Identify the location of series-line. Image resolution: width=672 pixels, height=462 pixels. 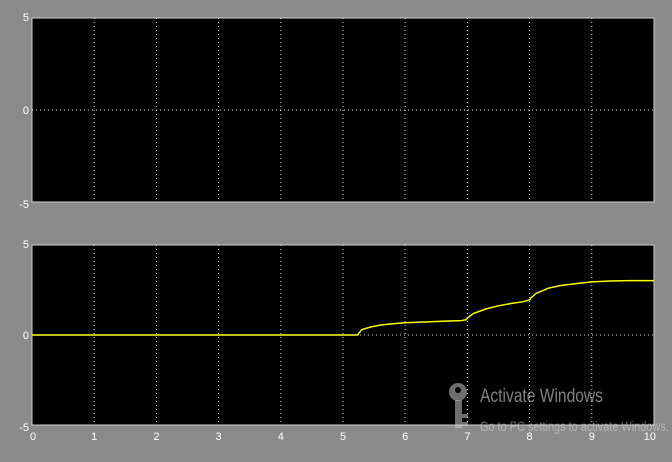
(343, 307).